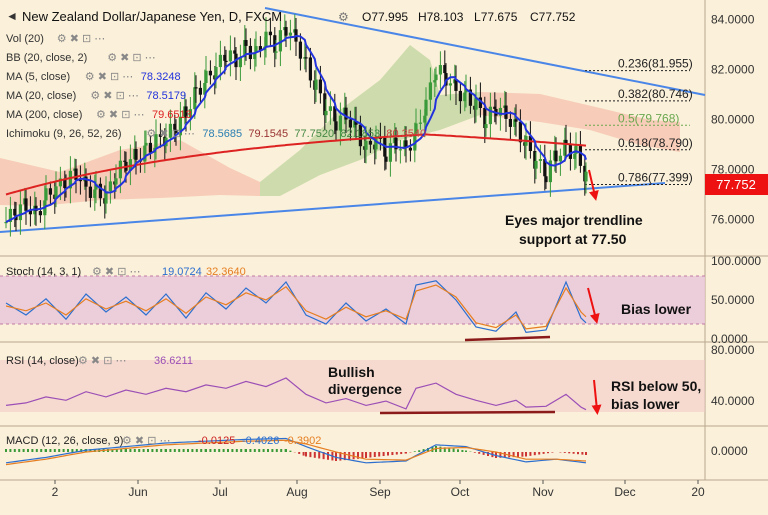 The height and width of the screenshot is (515, 768). What do you see at coordinates (296, 394) in the screenshot?
I see `rsi-line` at bounding box center [296, 394].